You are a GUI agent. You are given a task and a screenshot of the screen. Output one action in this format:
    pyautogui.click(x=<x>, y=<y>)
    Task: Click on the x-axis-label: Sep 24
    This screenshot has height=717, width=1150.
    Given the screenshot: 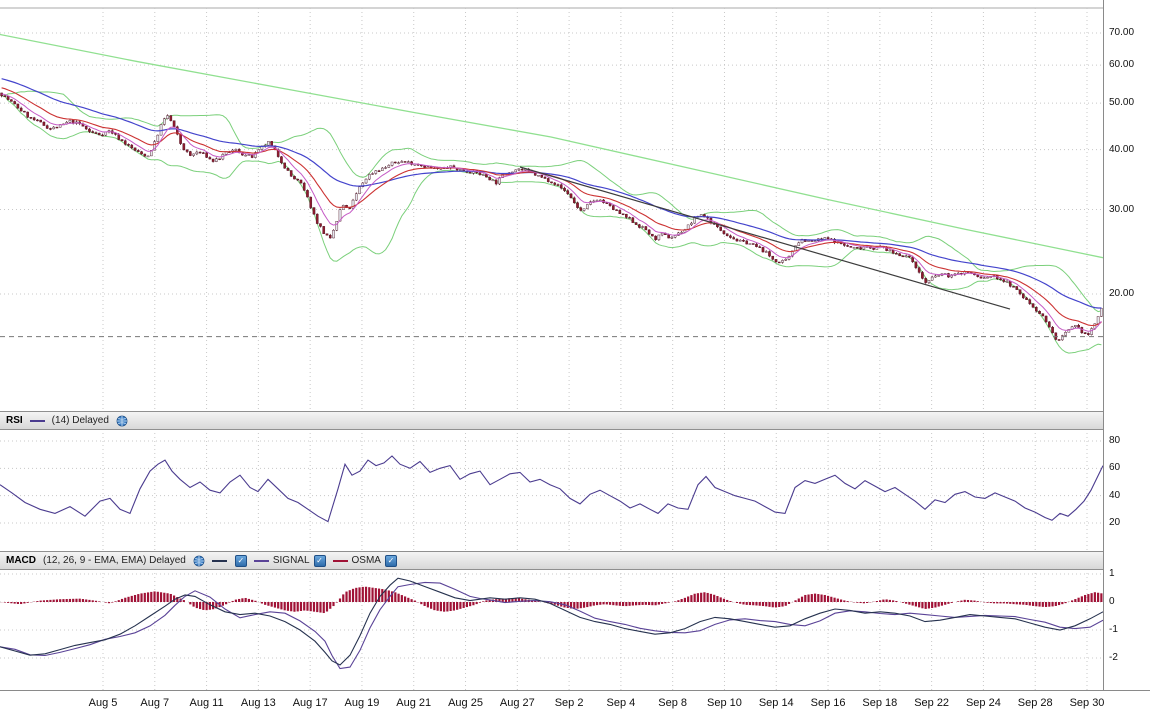 What is the action you would take?
    pyautogui.click(x=983, y=703)
    